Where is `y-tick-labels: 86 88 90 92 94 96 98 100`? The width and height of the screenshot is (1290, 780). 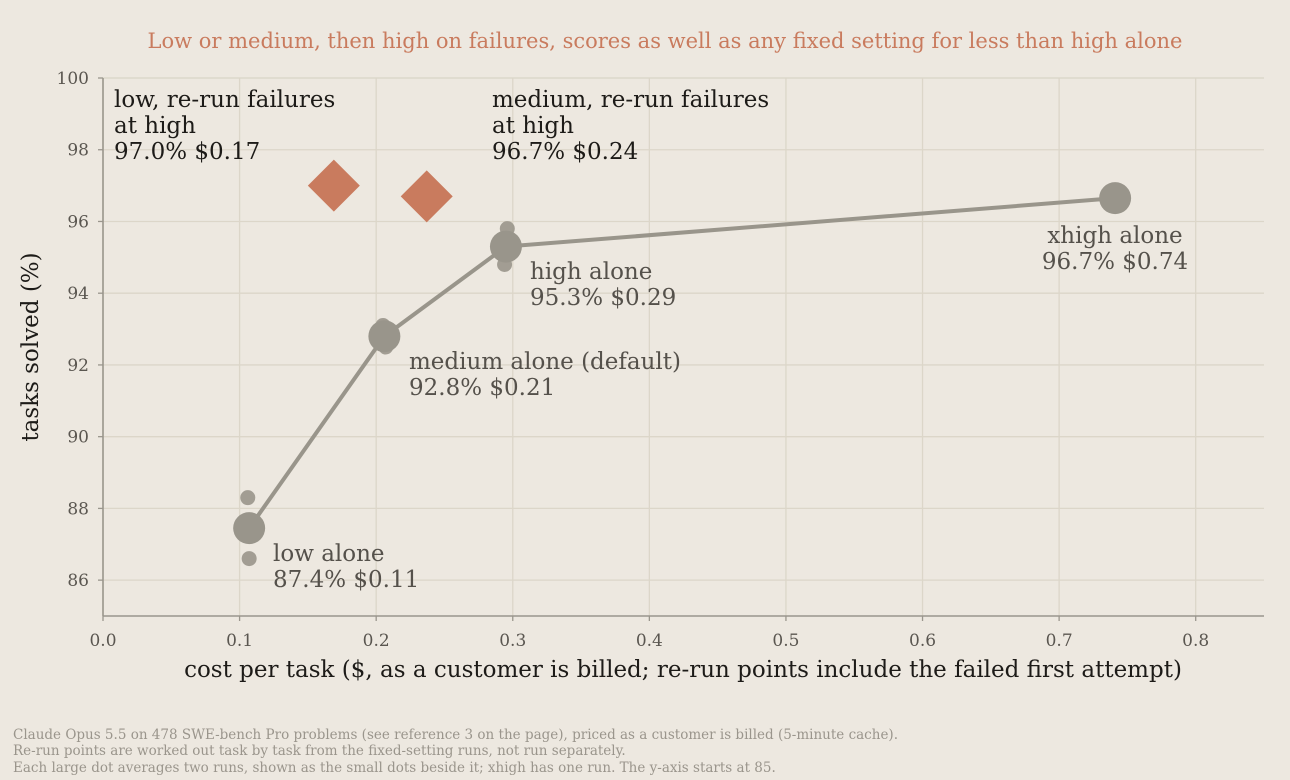
y-tick-labels: 86 88 90 92 94 96 98 100 is located at coordinates (80, 330).